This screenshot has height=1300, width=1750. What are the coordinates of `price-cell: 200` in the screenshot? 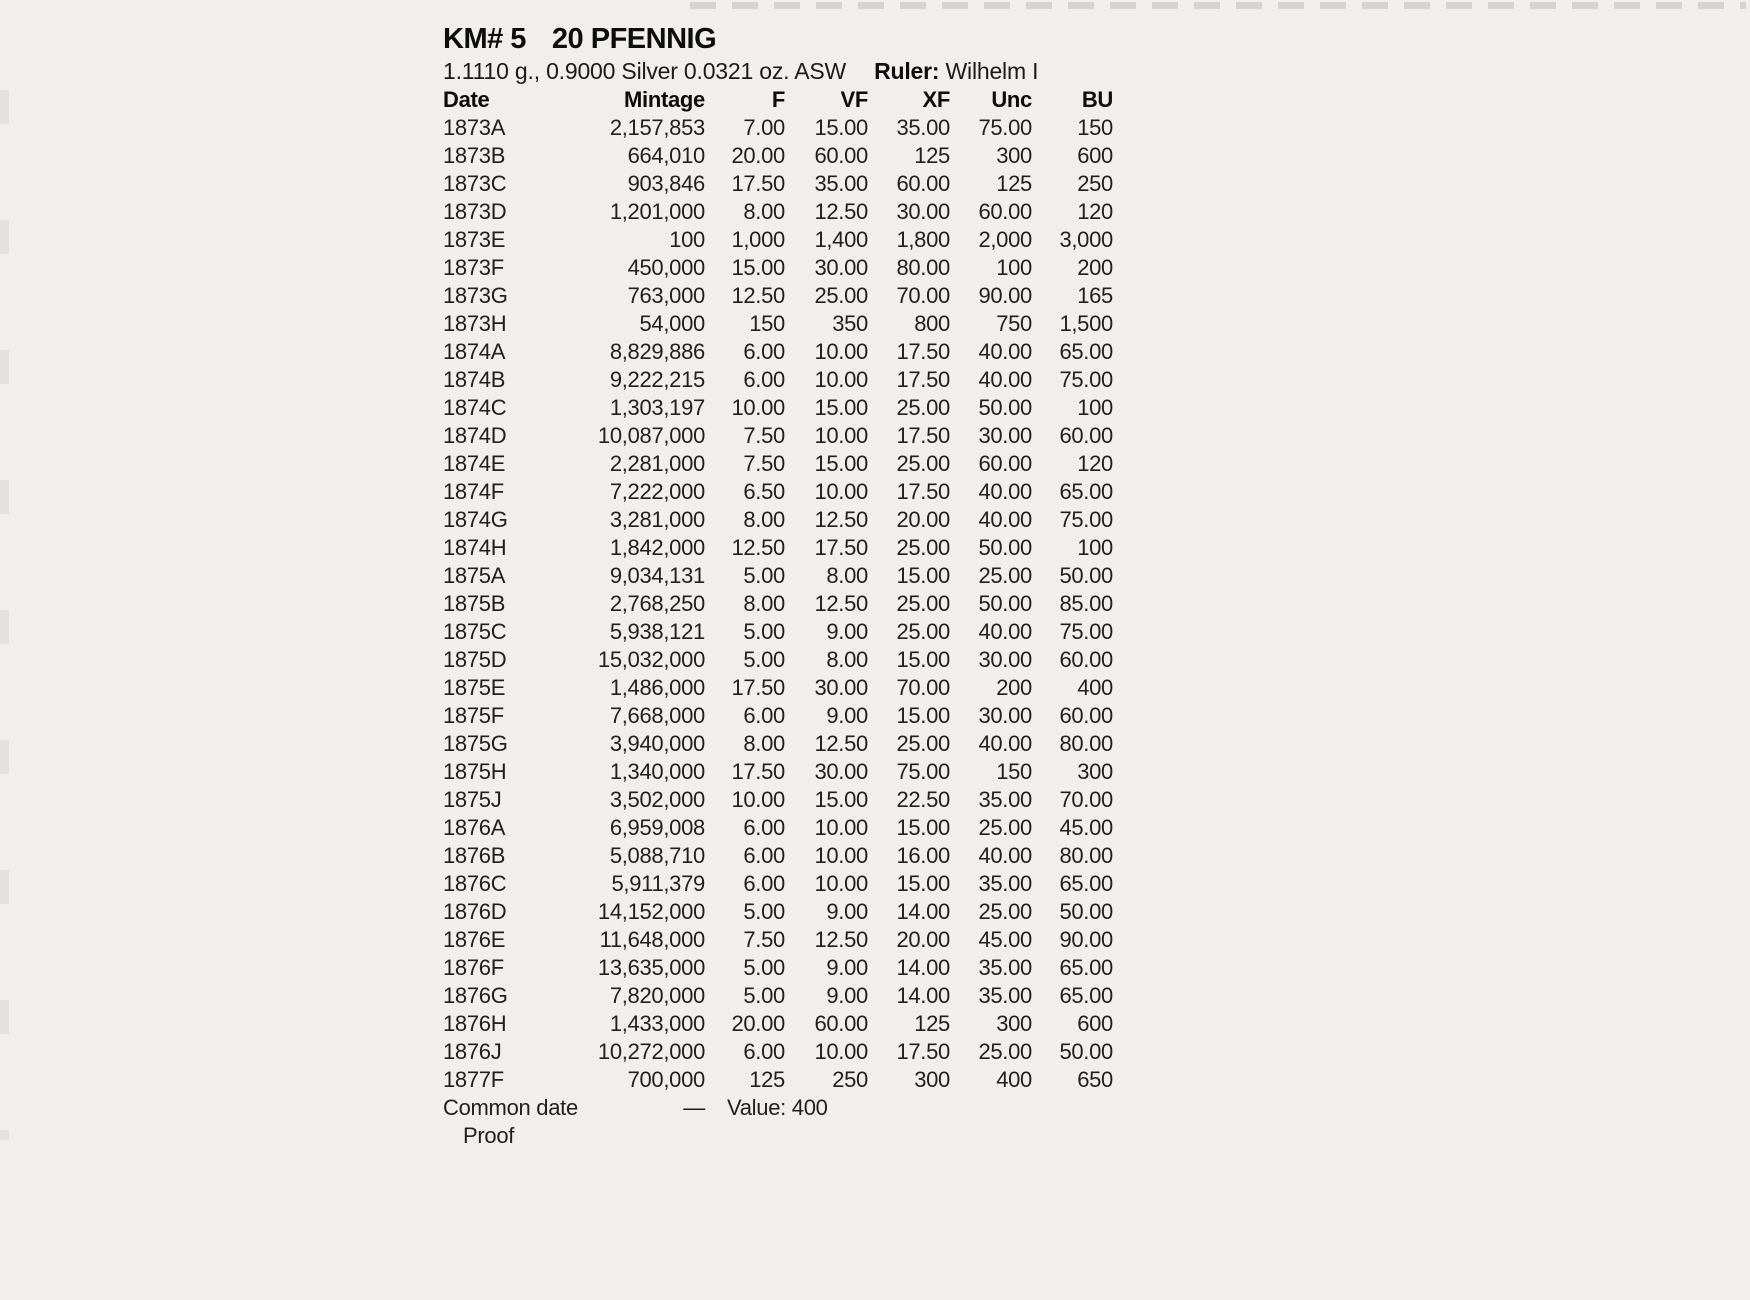 It's located at (1095, 267).